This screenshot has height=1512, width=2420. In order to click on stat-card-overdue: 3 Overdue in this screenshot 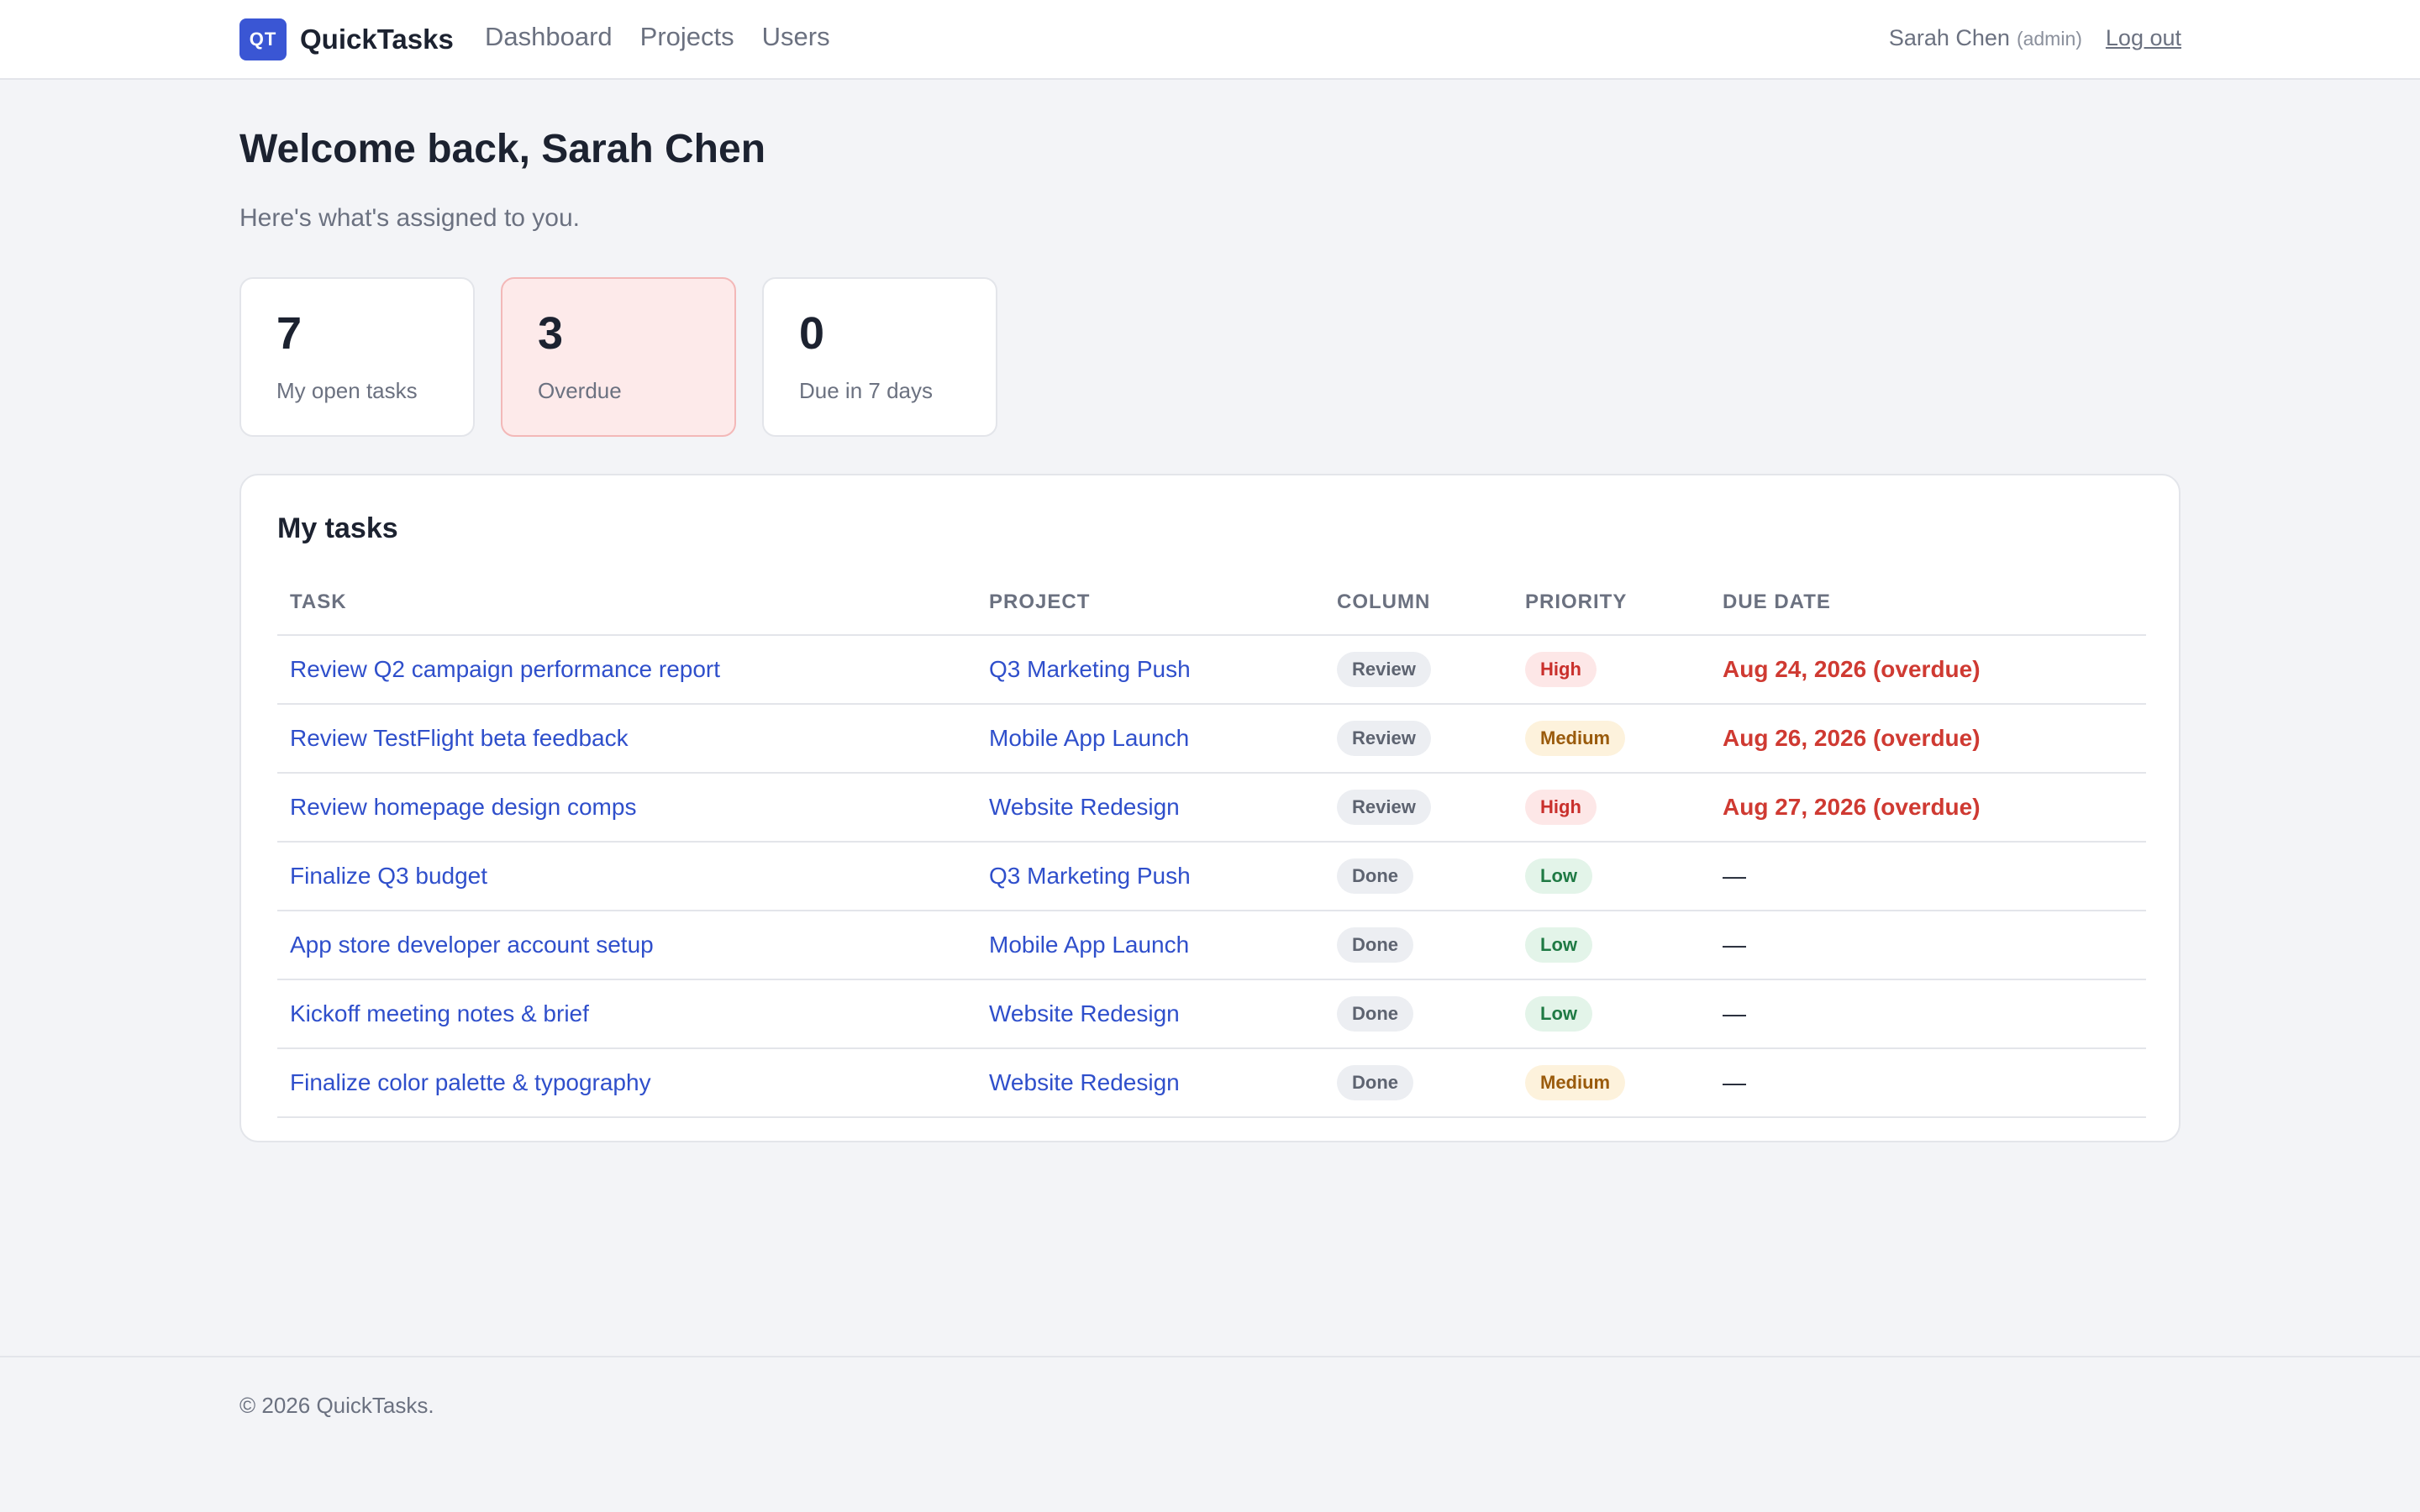, I will do `click(618, 357)`.